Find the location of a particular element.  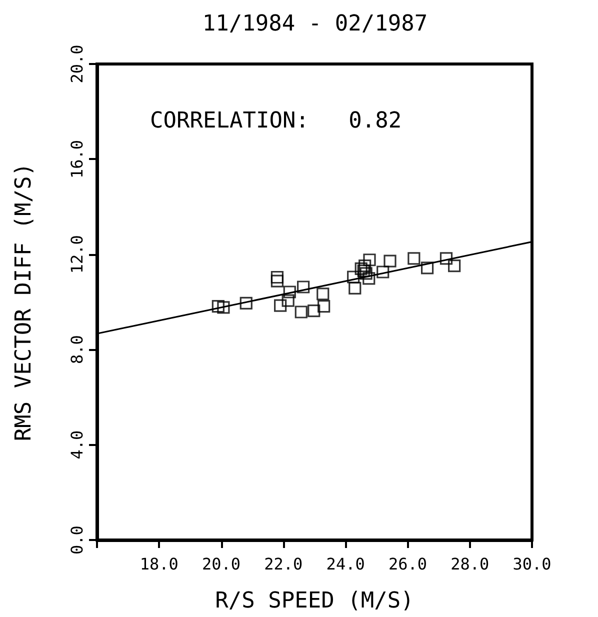

chart-title: 11/1984 - 02/1987 is located at coordinates (315, 24).